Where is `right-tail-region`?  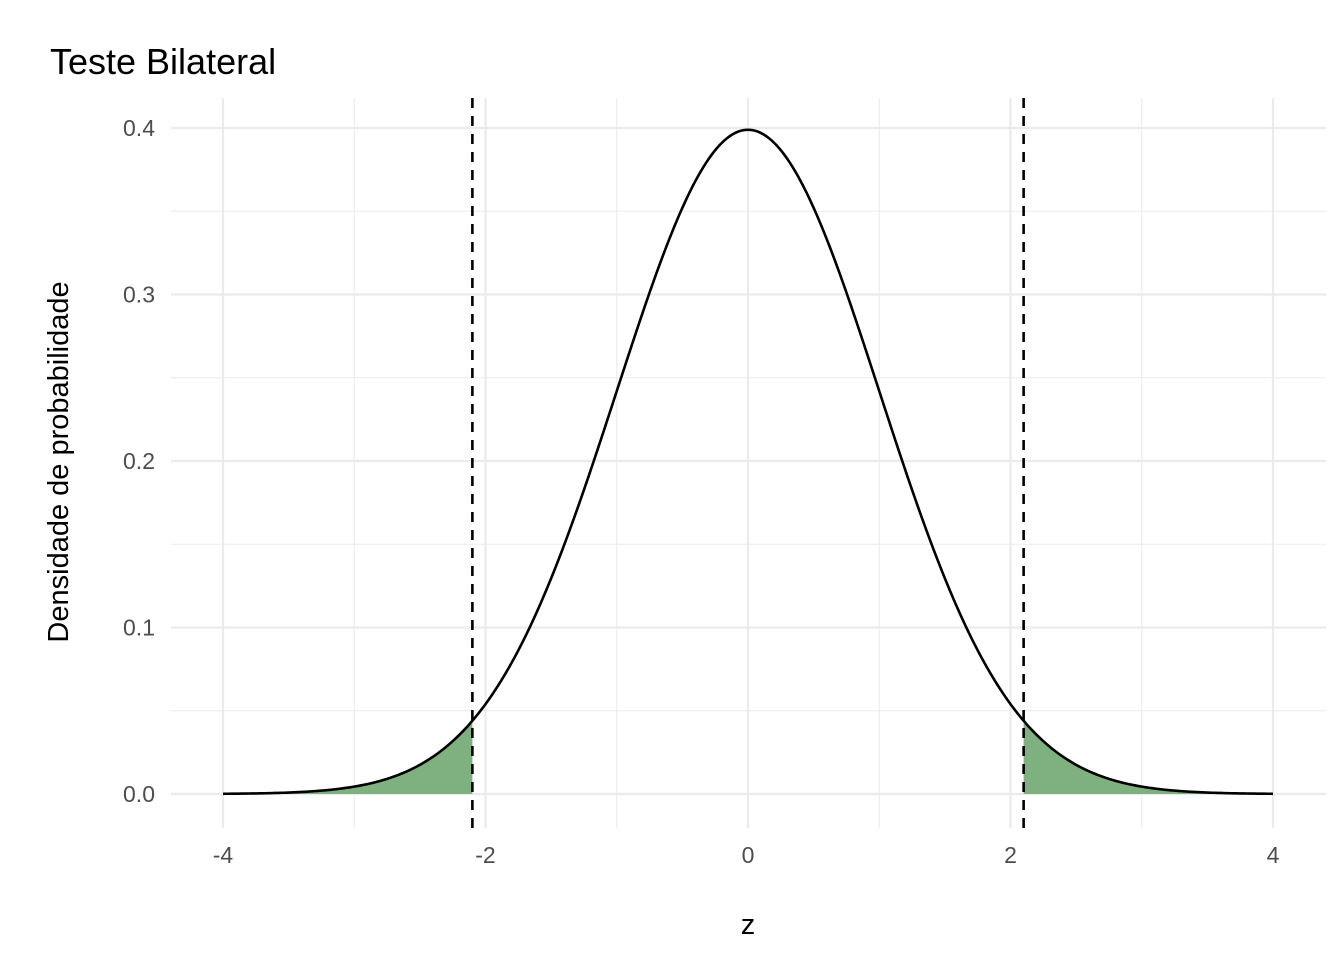 right-tail-region is located at coordinates (1148, 757).